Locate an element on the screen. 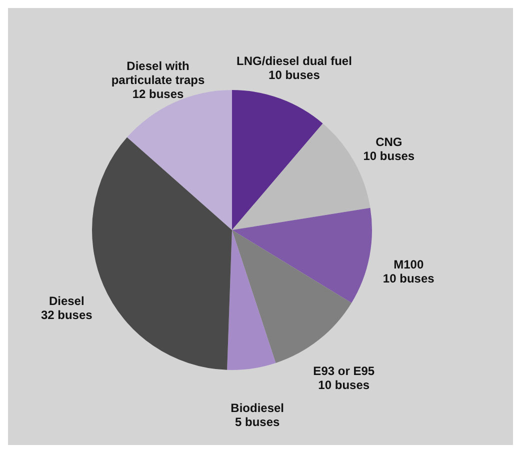  slice-label: CNG is located at coordinates (389, 141).